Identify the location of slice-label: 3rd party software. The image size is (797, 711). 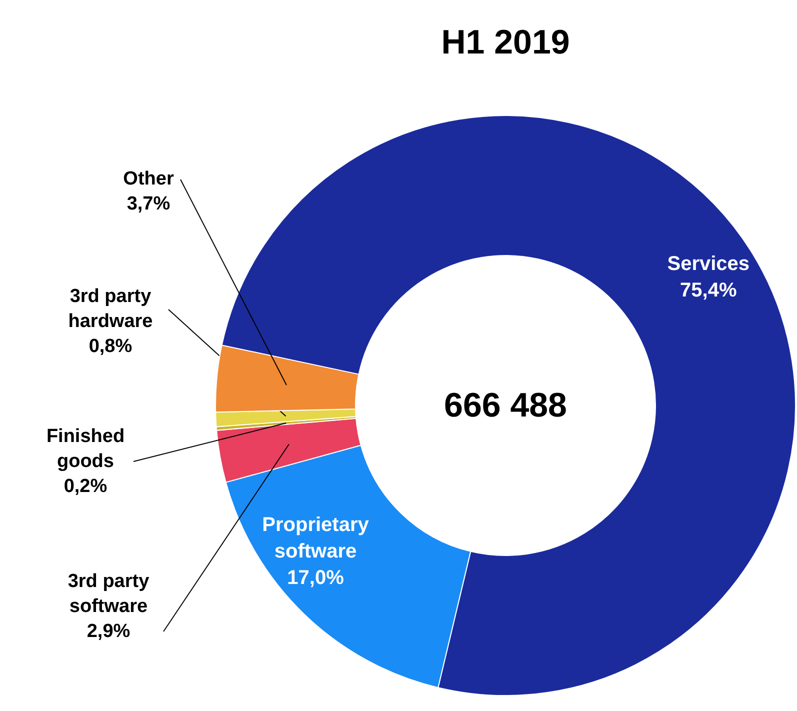
(109, 593).